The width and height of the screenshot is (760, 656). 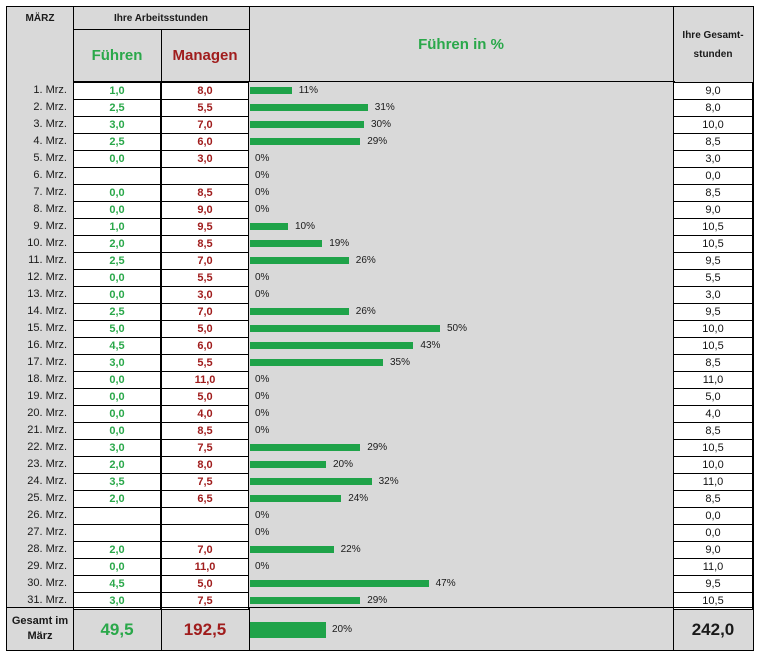 What do you see at coordinates (205, 244) in the screenshot?
I see `manage-cell: 8,5` at bounding box center [205, 244].